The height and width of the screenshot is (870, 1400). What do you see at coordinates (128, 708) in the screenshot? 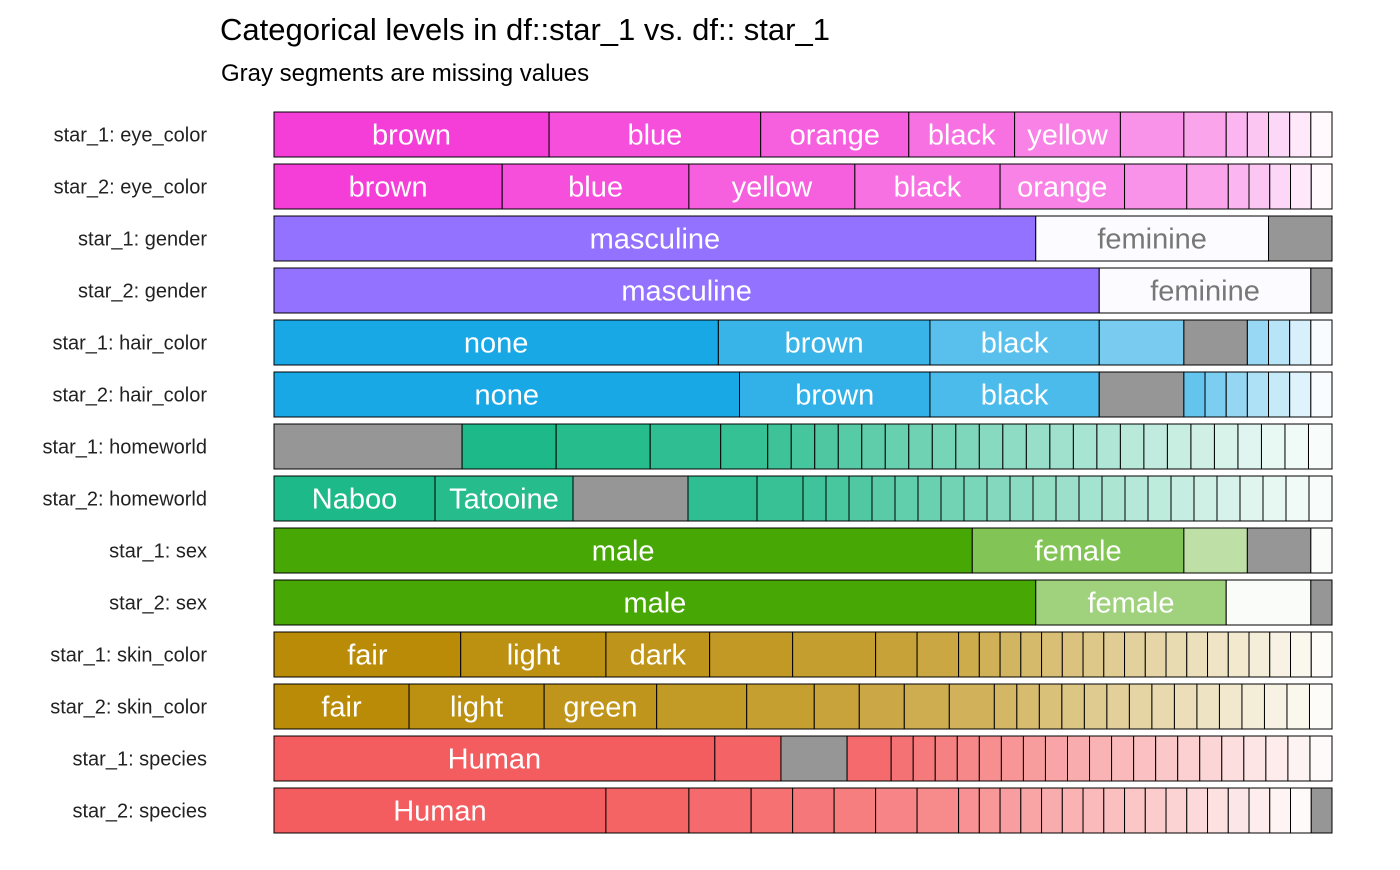
I see `row-label: star_2: skin_color` at bounding box center [128, 708].